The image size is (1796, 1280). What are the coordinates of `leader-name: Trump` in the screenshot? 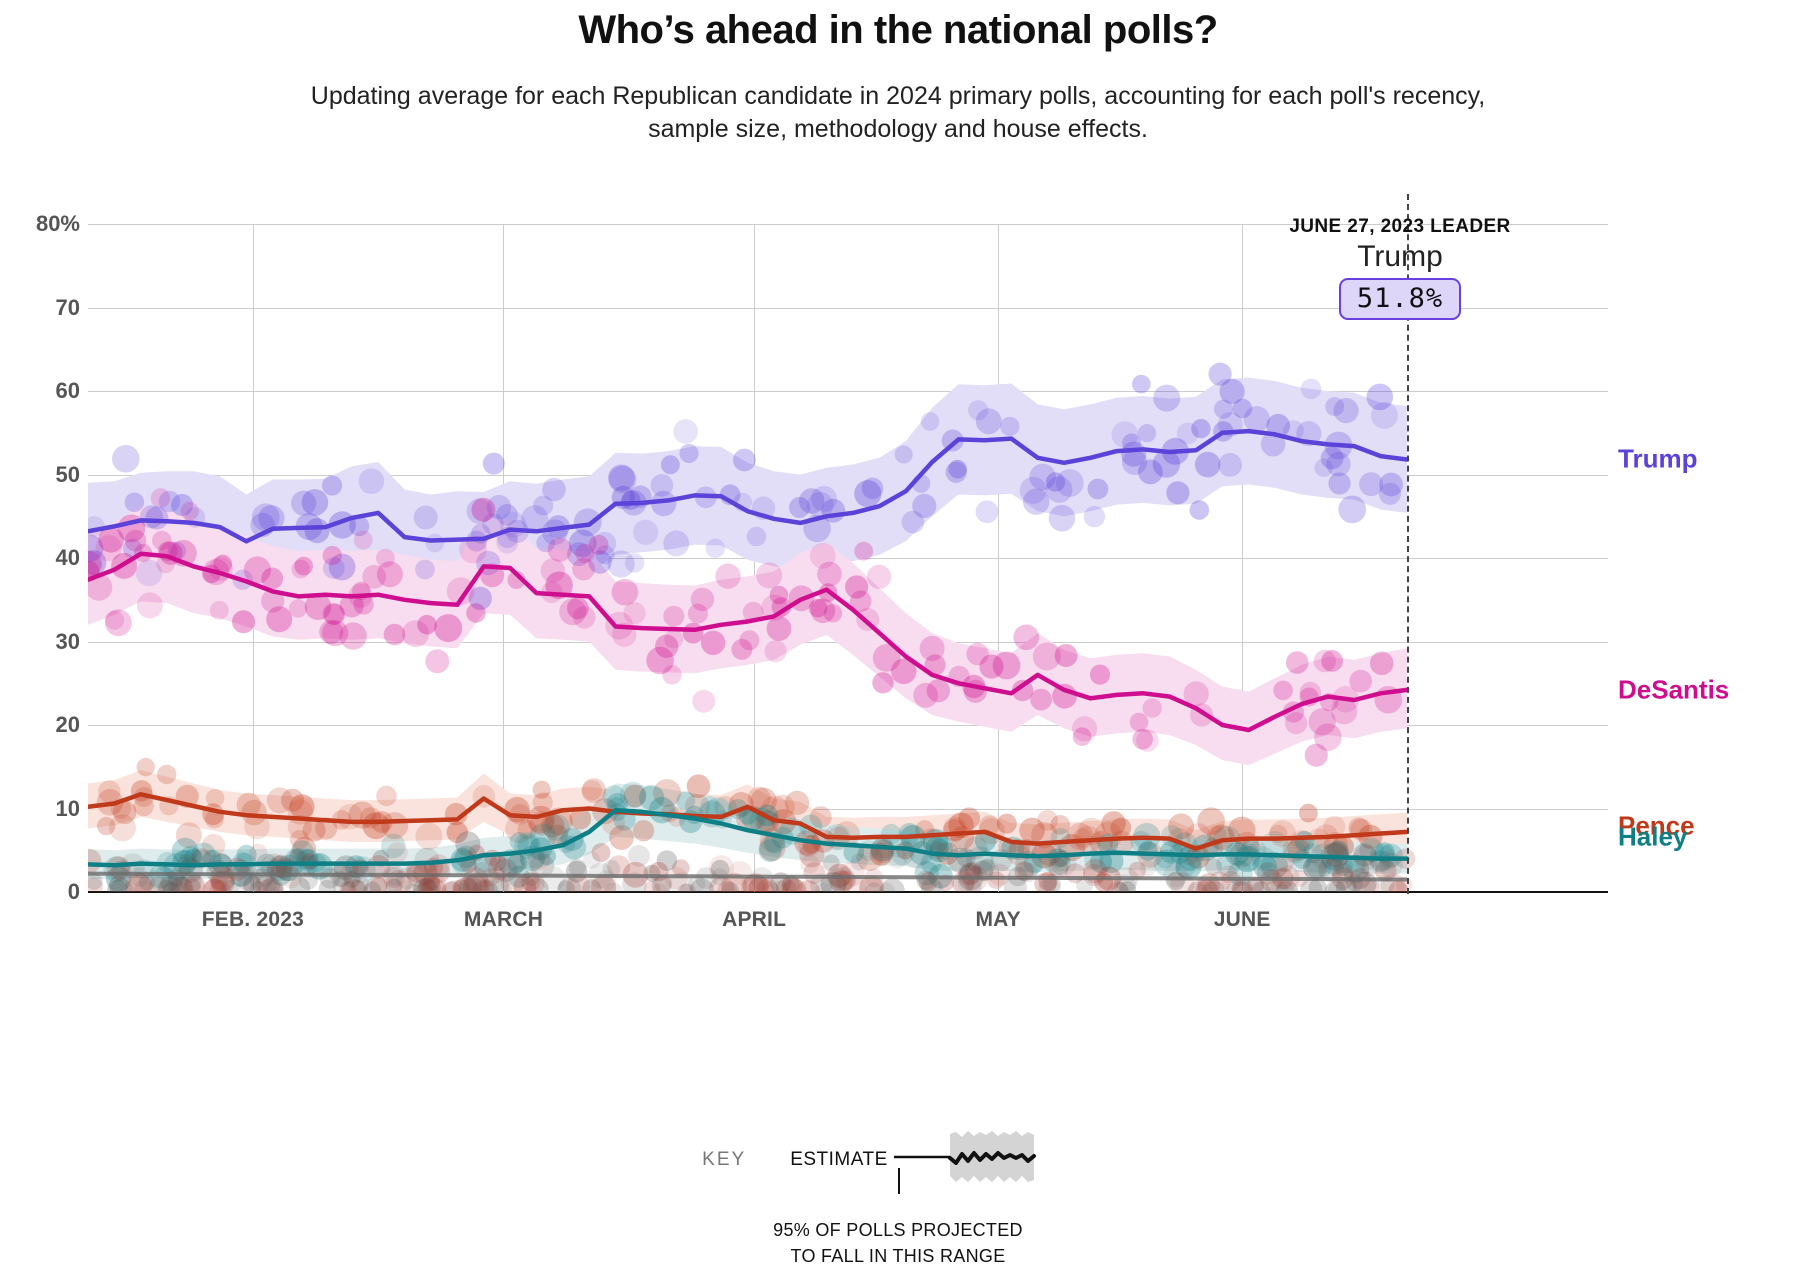 It's located at (1400, 256).